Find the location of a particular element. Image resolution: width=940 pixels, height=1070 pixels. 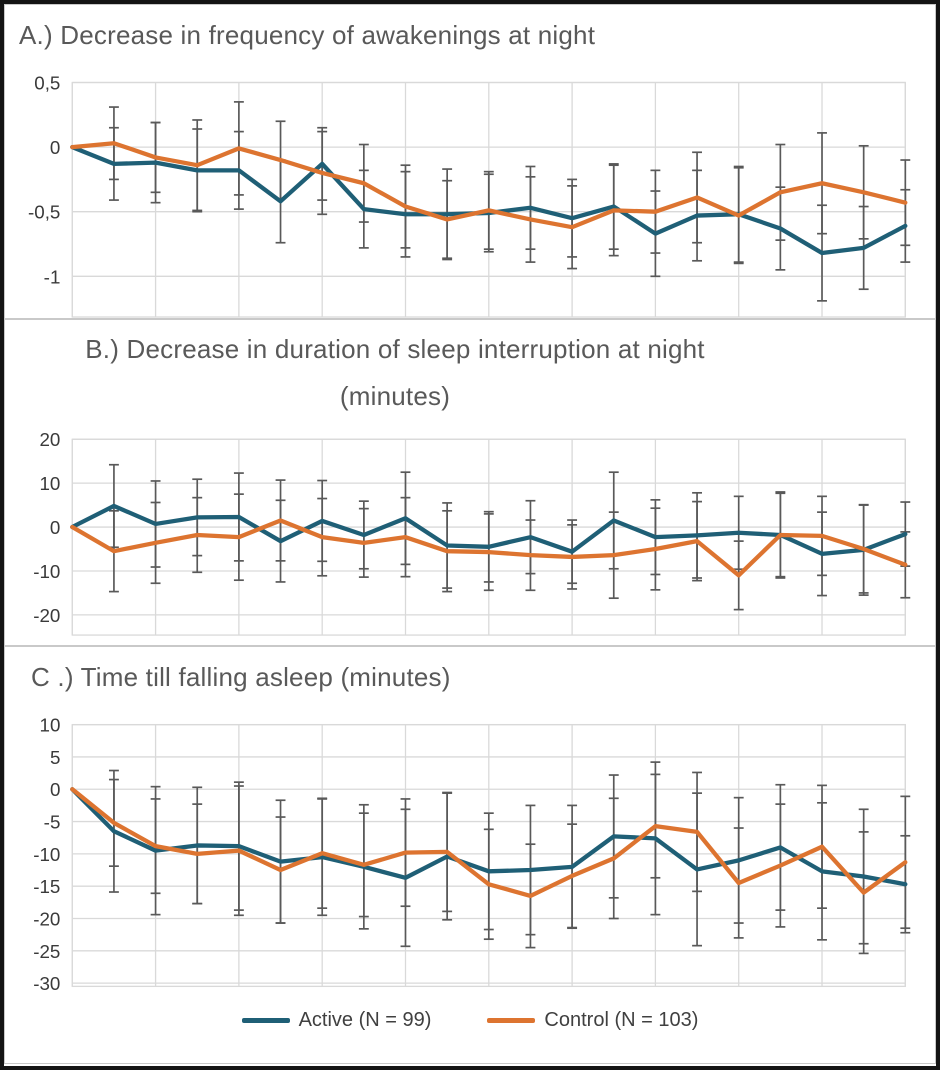

panel-b-title-line2: (minutes) is located at coordinates (395, 395).